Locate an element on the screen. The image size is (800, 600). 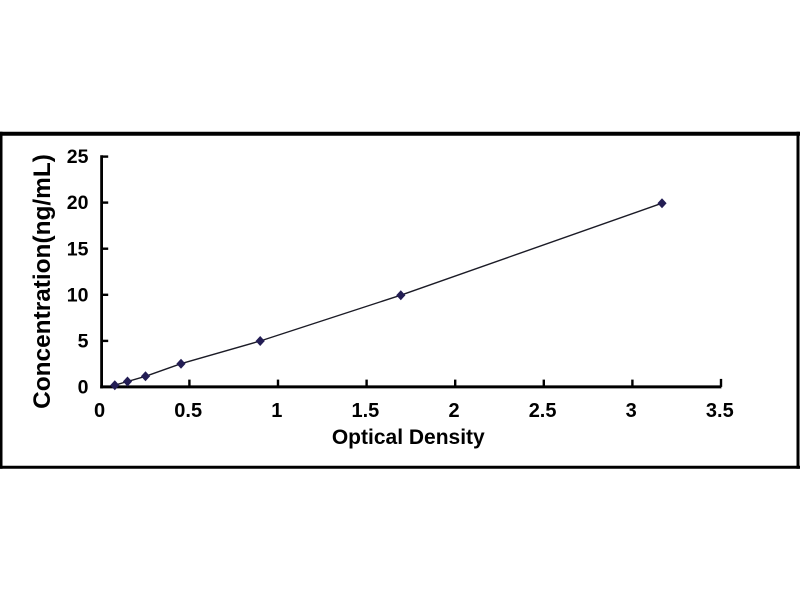
svg-text: 1 is located at coordinates (276, 411).